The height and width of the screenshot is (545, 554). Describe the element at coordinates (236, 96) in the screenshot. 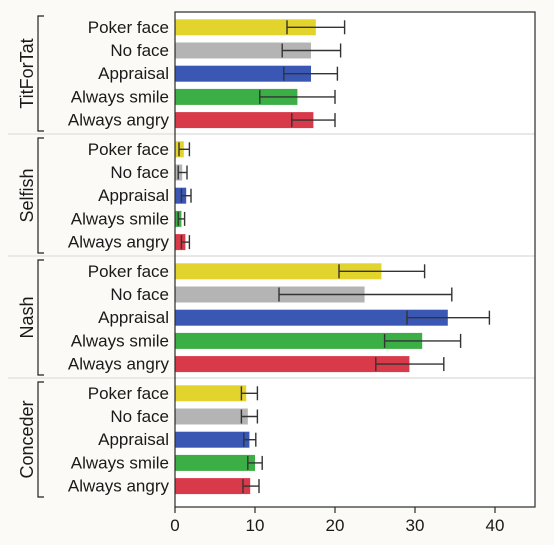

I see `bar-titfortat-always-smile` at that location.